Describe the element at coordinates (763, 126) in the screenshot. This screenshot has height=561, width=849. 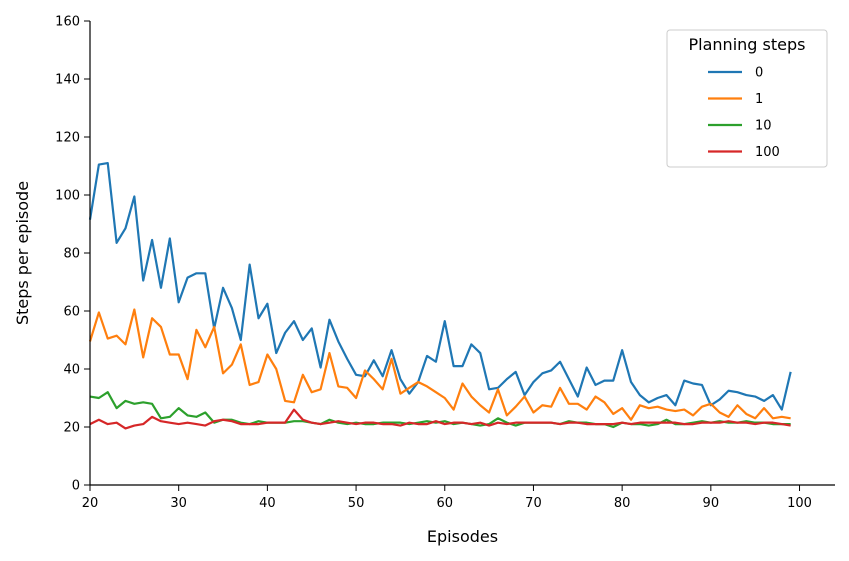
I see `legend-label: 10` at that location.